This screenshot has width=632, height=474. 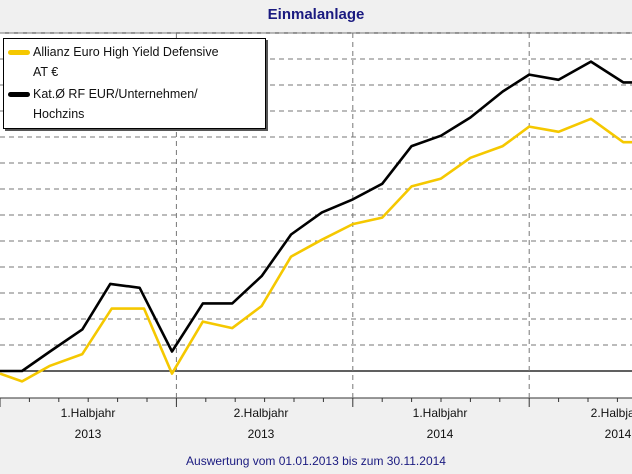 I want to click on legend-item-category: Kat.Ø RF EUR/Unternehmen/ Hochzins, so click(x=101, y=104).